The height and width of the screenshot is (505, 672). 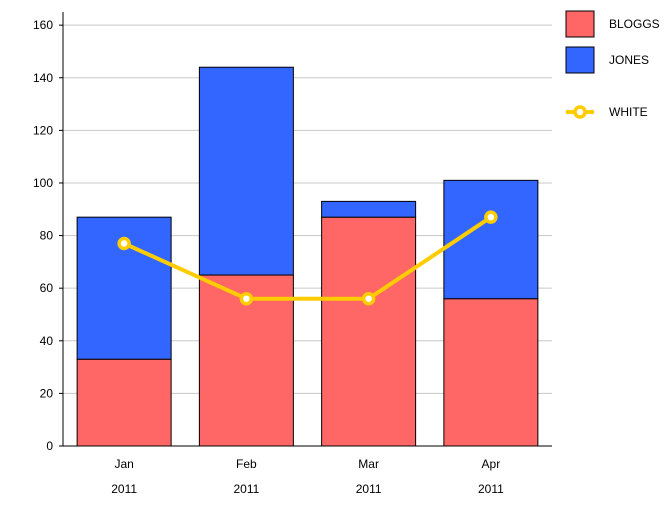 What do you see at coordinates (47, 288) in the screenshot?
I see `y-tick-label: 60` at bounding box center [47, 288].